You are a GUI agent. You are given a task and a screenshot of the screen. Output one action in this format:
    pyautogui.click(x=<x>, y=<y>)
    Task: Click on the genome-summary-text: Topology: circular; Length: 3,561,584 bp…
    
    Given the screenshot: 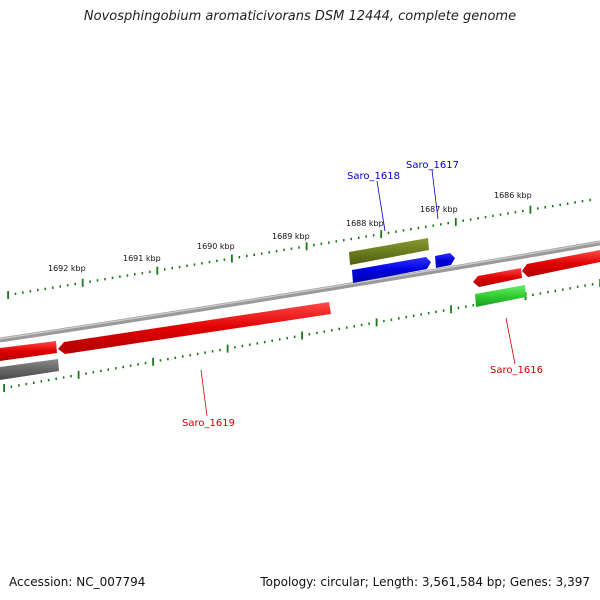 What is the action you would take?
    pyautogui.click(x=425, y=582)
    